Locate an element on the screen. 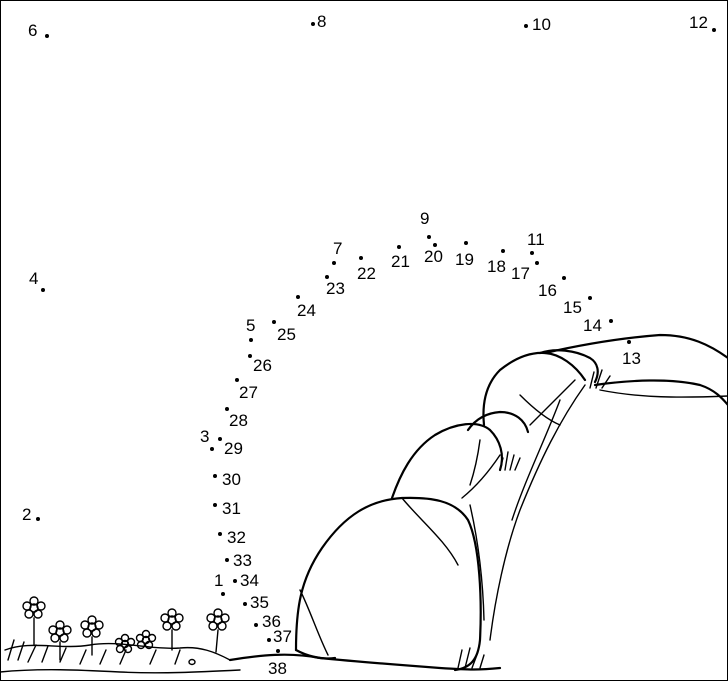 This screenshot has width=728, height=681. dot-13: 13 is located at coordinates (631, 354).